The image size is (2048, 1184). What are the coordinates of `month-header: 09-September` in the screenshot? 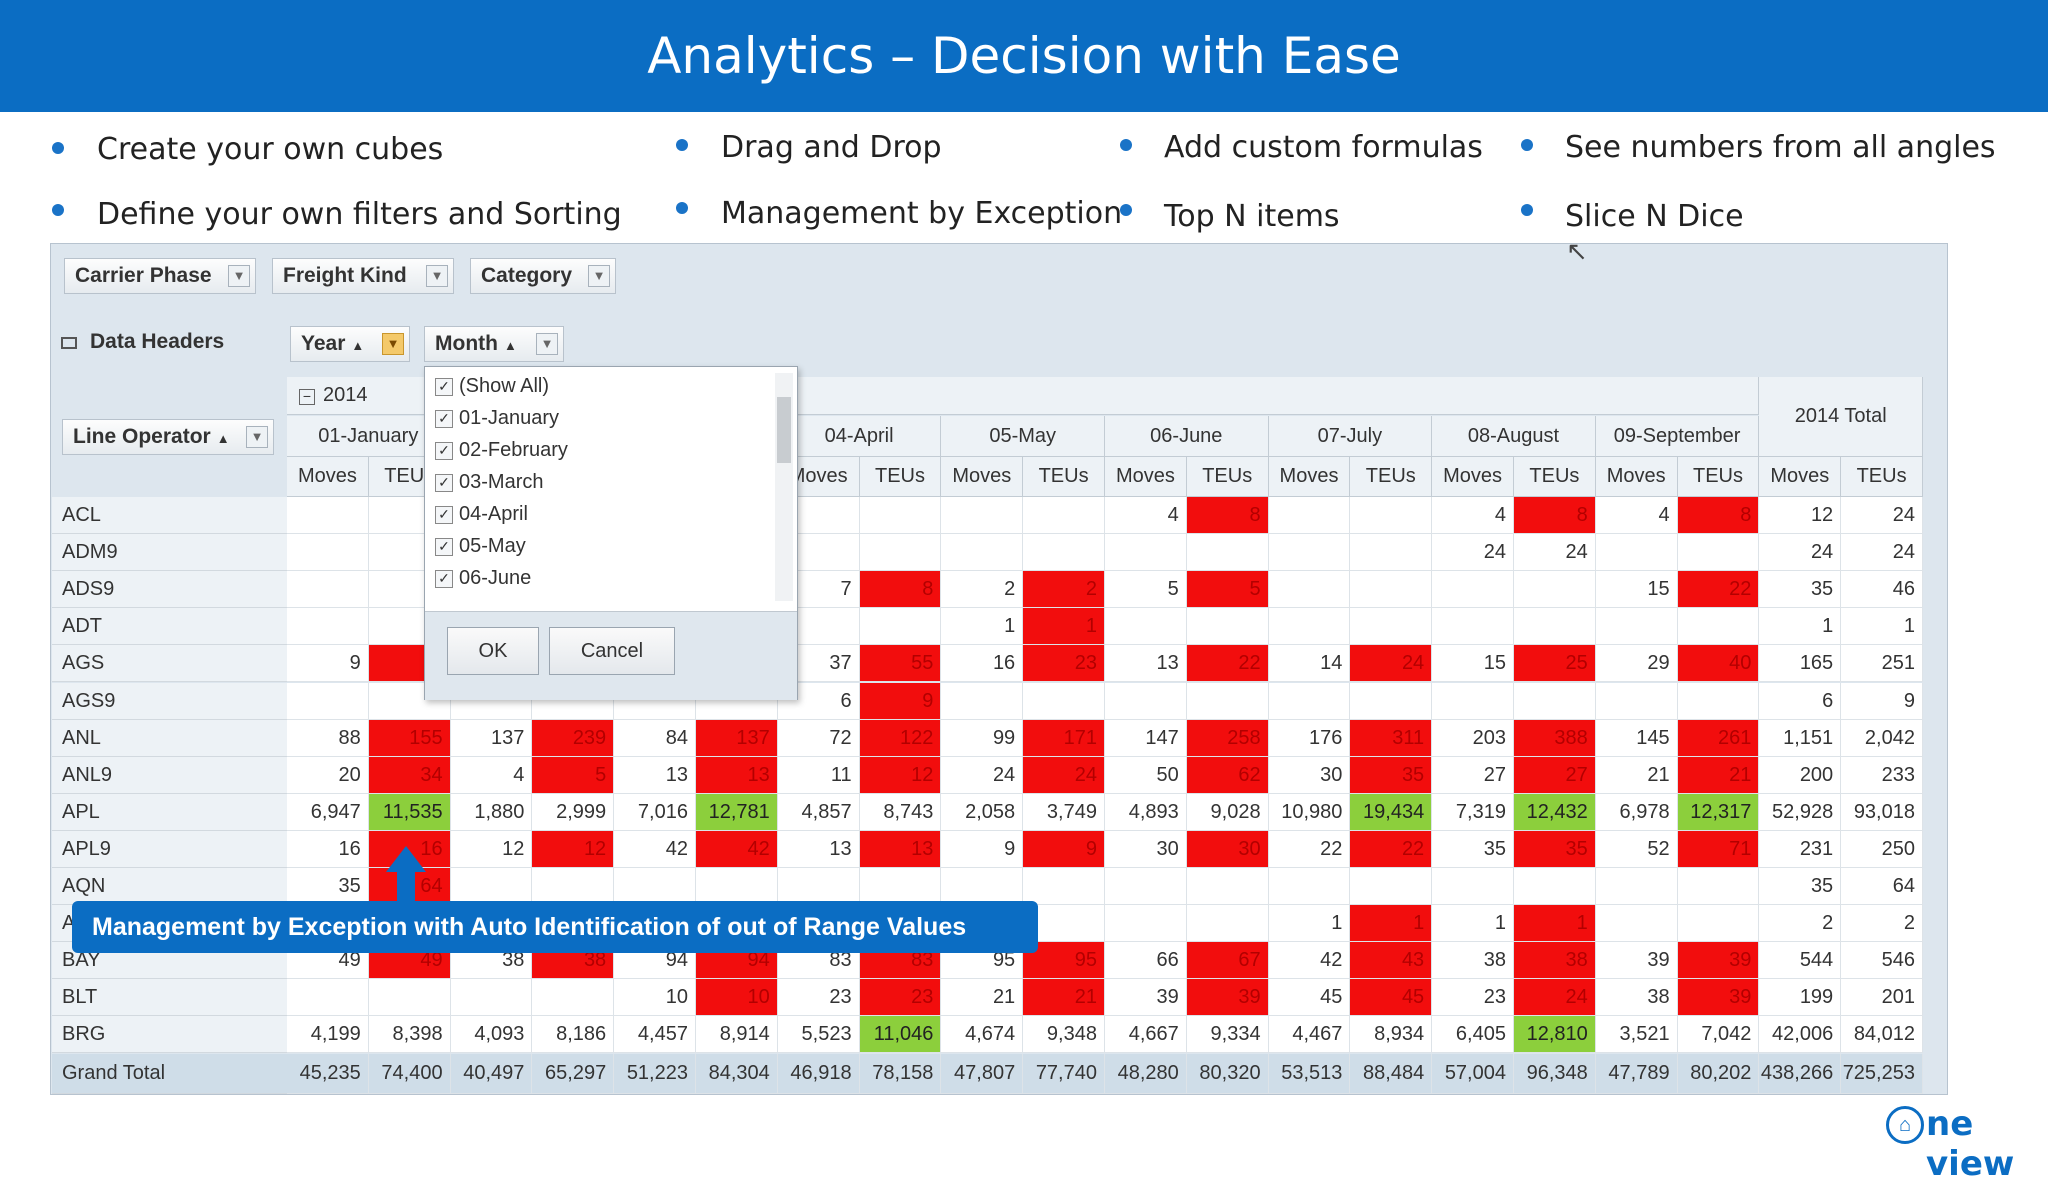 It's located at (1677, 436).